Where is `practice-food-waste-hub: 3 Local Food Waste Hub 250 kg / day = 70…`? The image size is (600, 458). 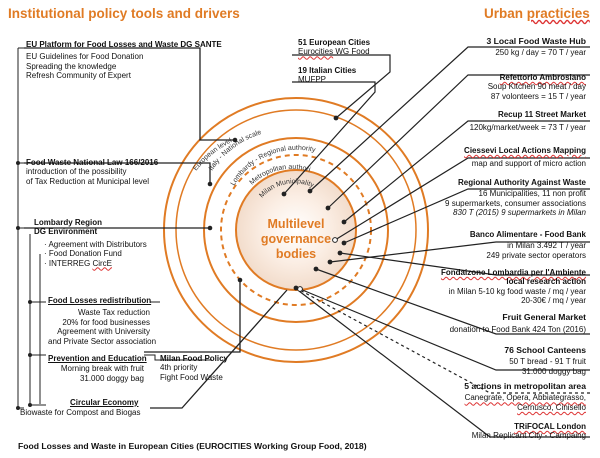
practice-food-waste-hub: 3 Local Food Waste Hub 250 kg / day = 70… is located at coordinates (536, 47).